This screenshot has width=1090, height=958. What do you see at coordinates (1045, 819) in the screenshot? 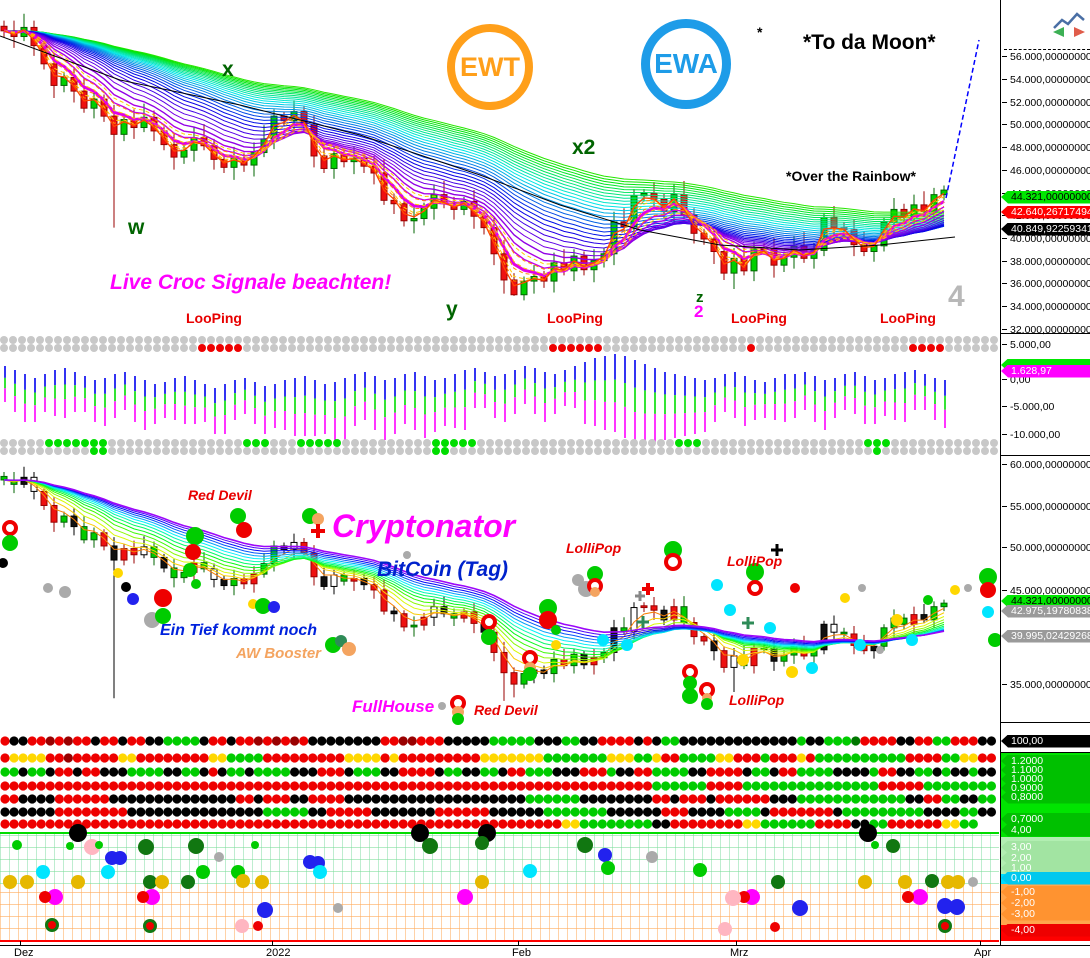
I see `price-tag: 0,7000` at bounding box center [1045, 819].